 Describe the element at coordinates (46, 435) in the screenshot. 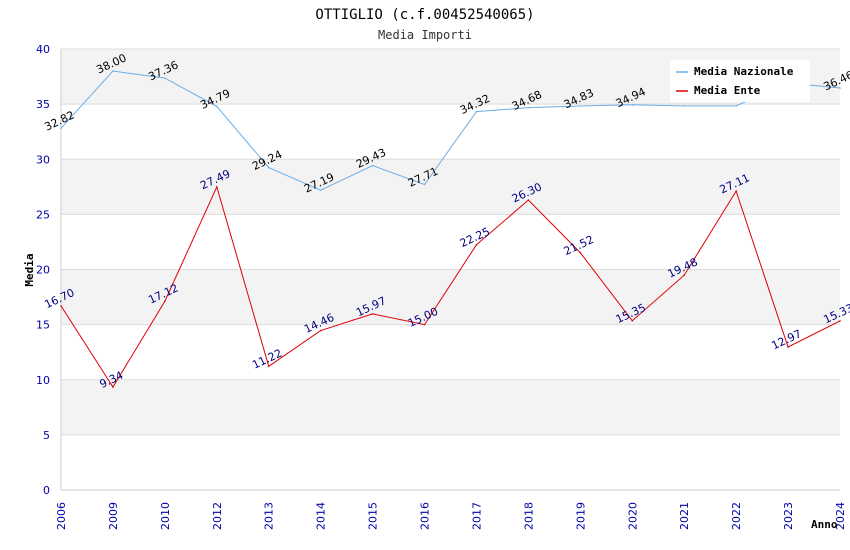

I see `y-tick-label: 5` at that location.